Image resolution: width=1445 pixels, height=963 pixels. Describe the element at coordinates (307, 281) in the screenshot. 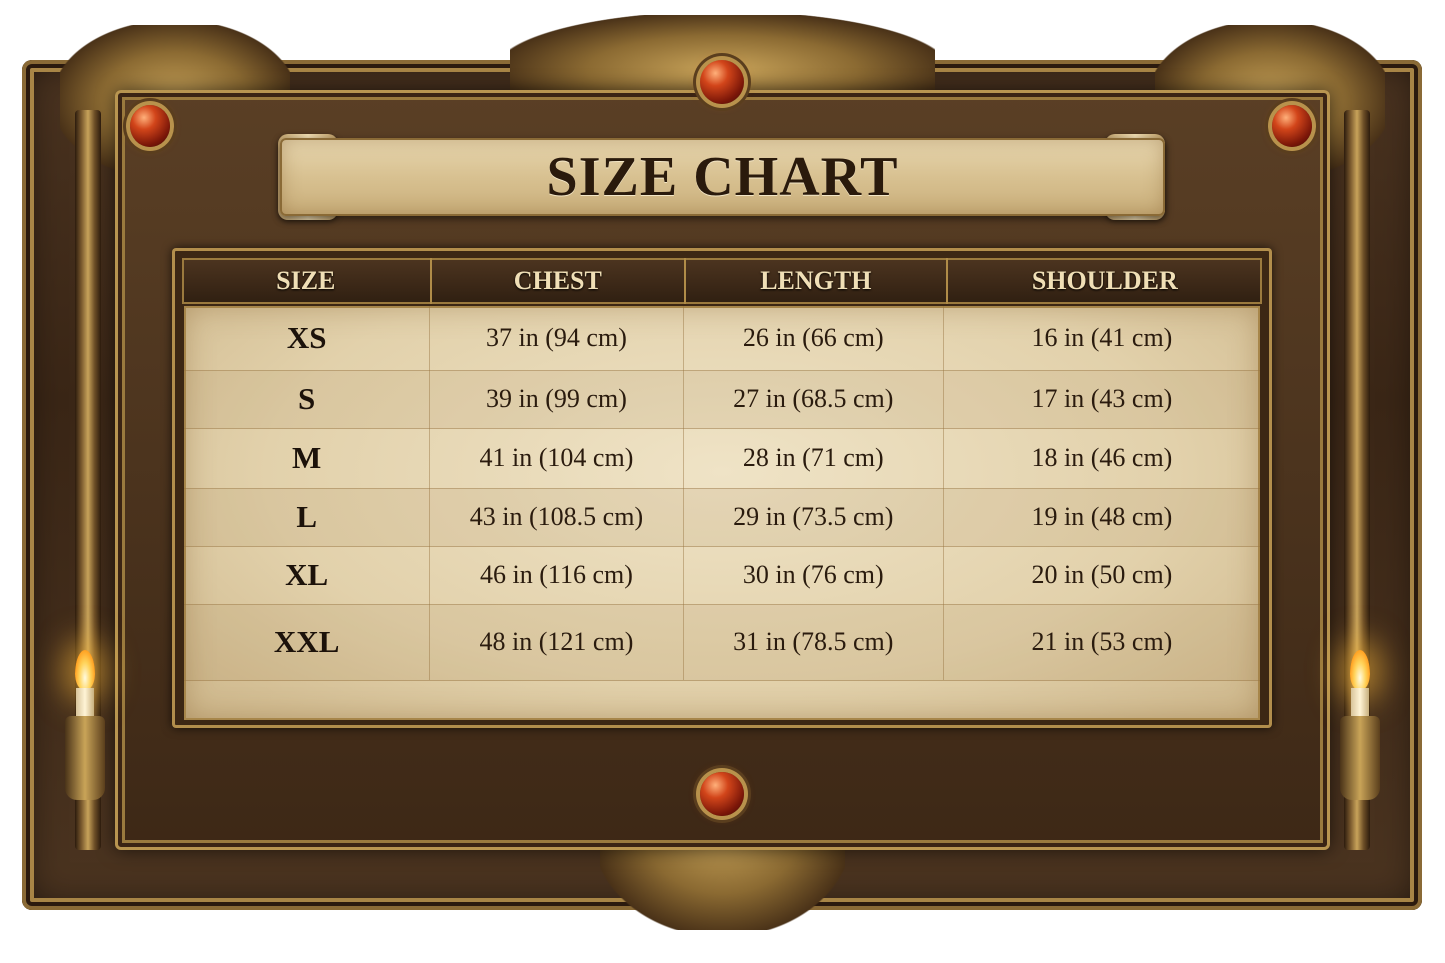

I see `header-size: SIZE` at that location.